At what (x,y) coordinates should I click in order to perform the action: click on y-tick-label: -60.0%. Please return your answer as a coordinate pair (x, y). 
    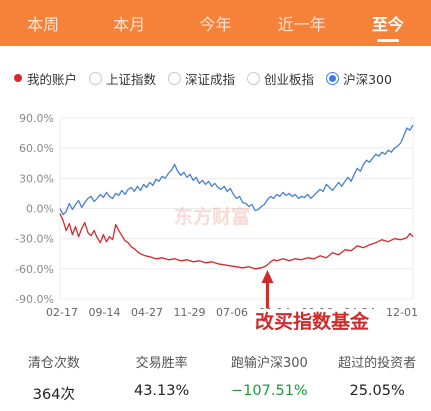
    Looking at the image, I should click on (34, 269).